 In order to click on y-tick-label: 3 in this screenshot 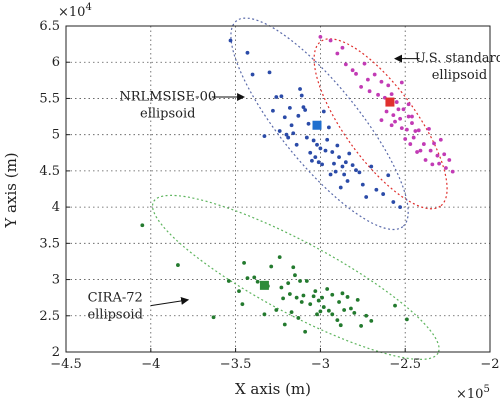, I will do `click(56, 280)`.